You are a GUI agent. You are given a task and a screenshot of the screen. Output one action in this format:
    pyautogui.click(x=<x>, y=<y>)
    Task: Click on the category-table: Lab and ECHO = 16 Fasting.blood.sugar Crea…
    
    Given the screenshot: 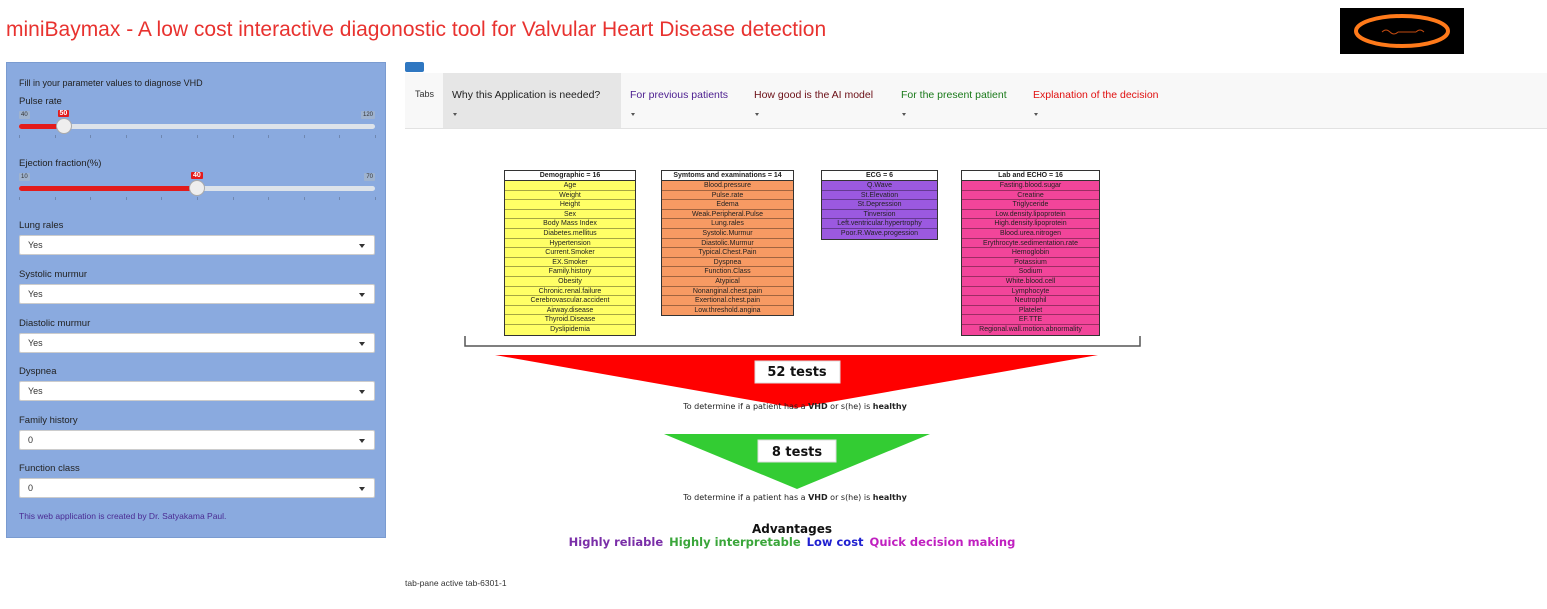 What is the action you would take?
    pyautogui.click(x=1030, y=253)
    